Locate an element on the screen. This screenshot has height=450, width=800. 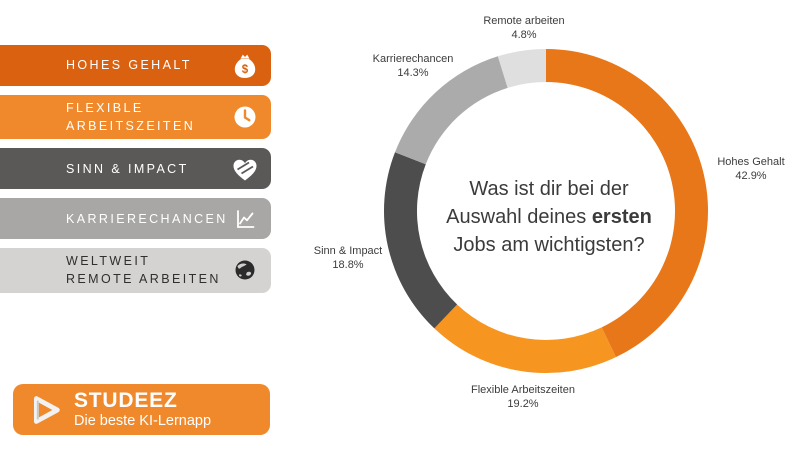
sidebar-item-label: KARRIERECHANCEN is located at coordinates (147, 218).